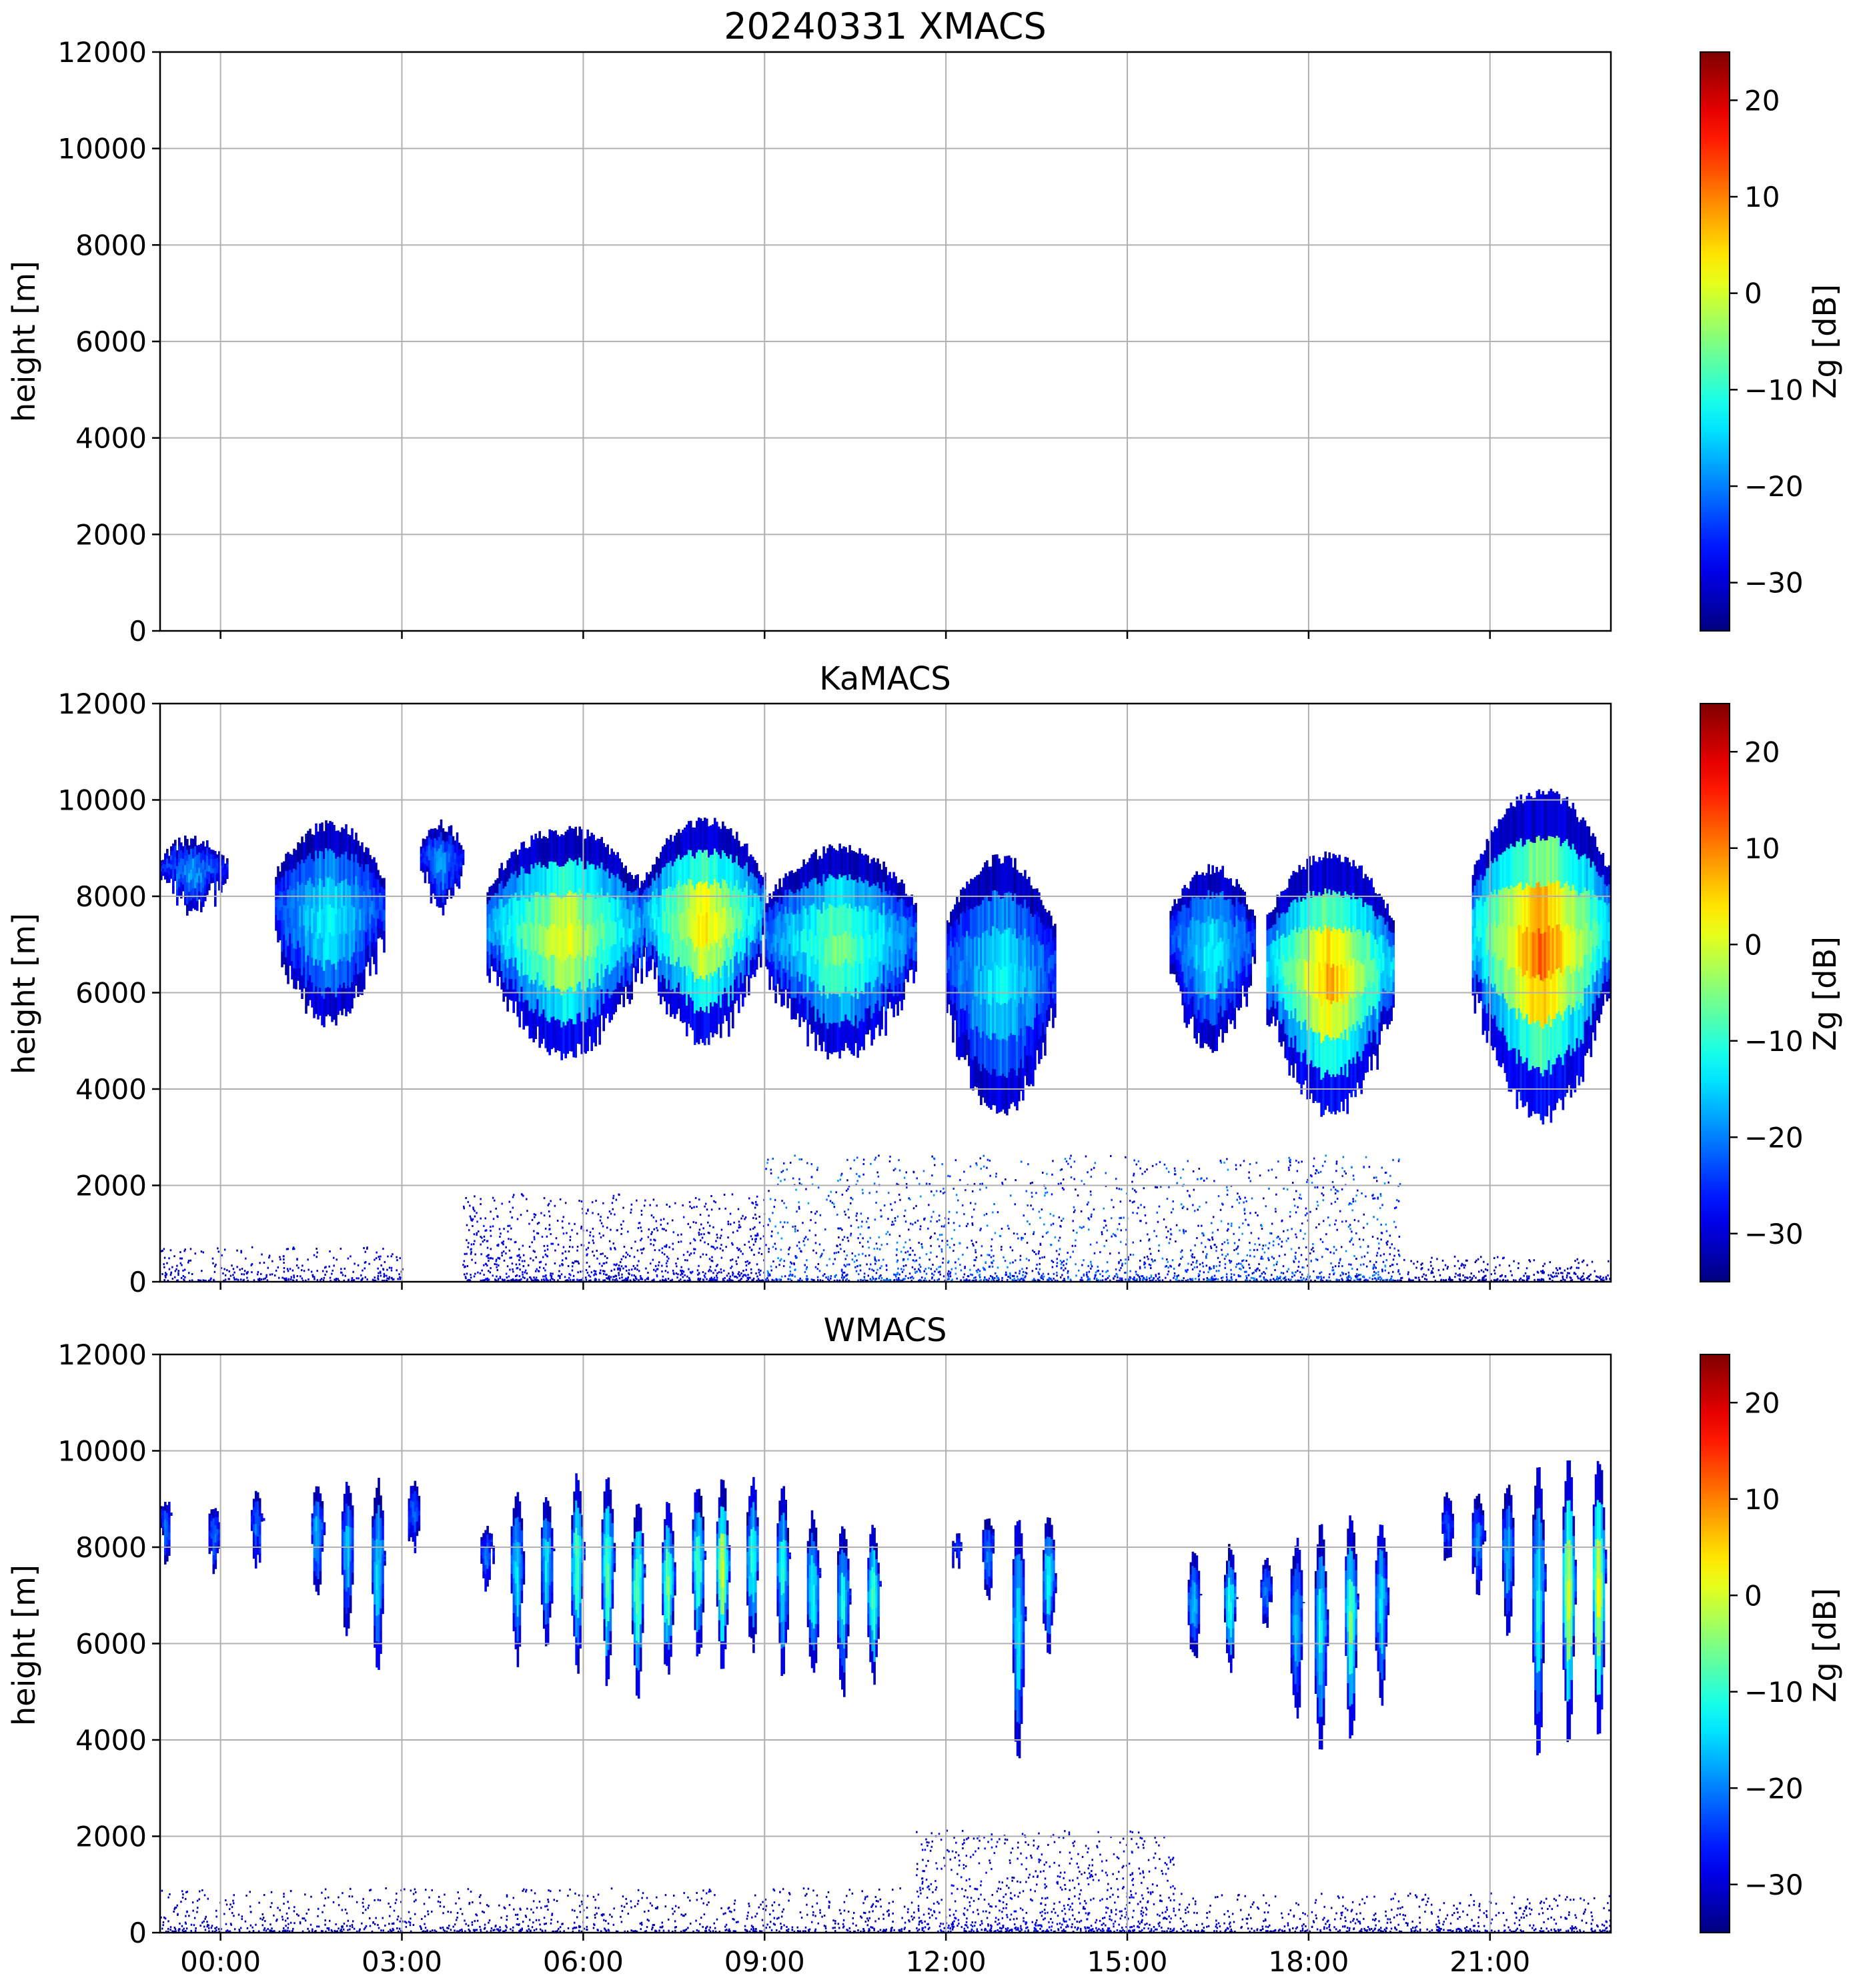  I want to click on x-tick-label: 00:00, so click(220, 1961).